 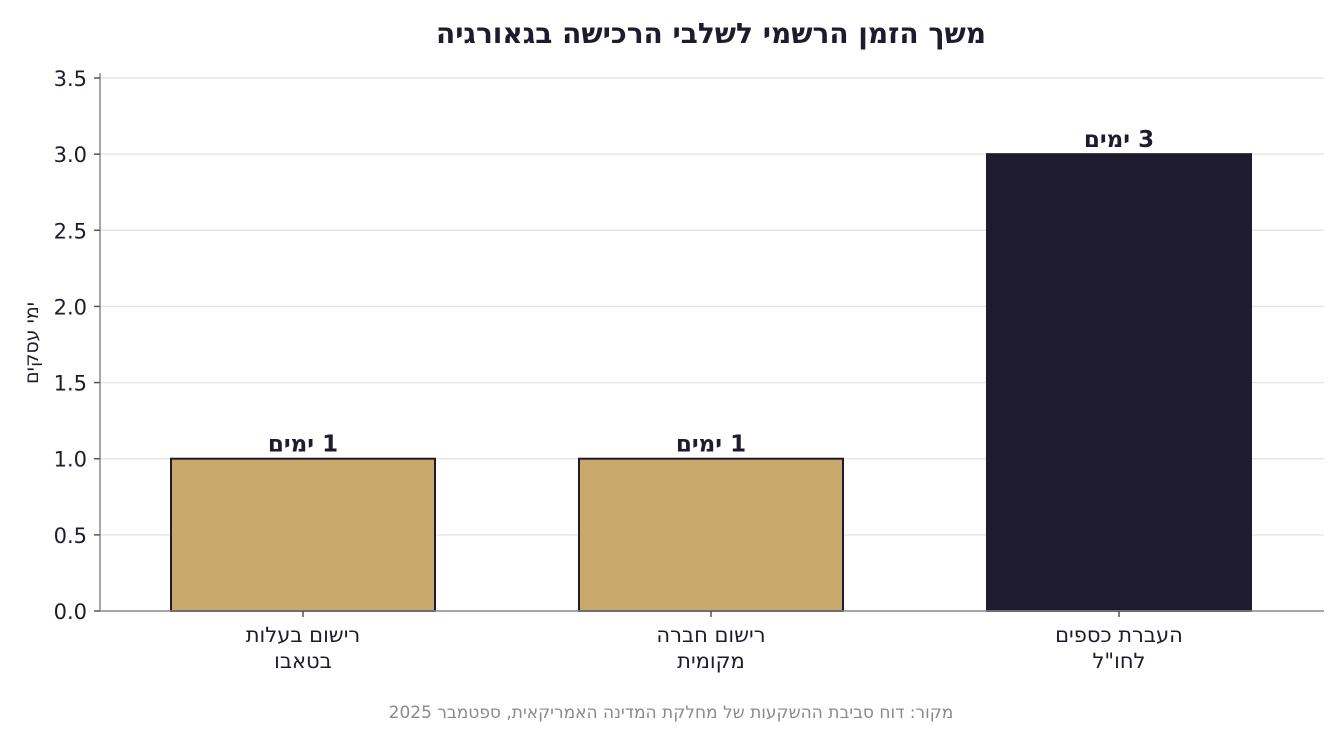 I want to click on x-tick-label: מקומית, so click(x=711, y=661).